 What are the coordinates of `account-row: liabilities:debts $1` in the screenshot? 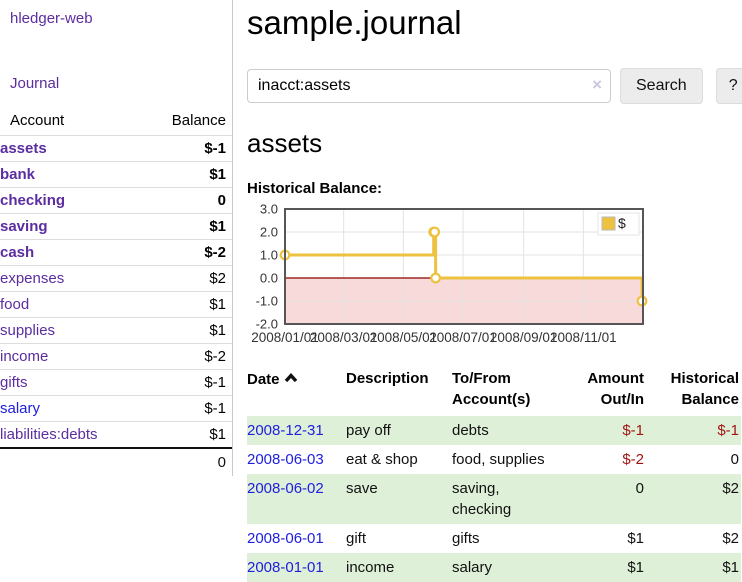 It's located at (116, 435).